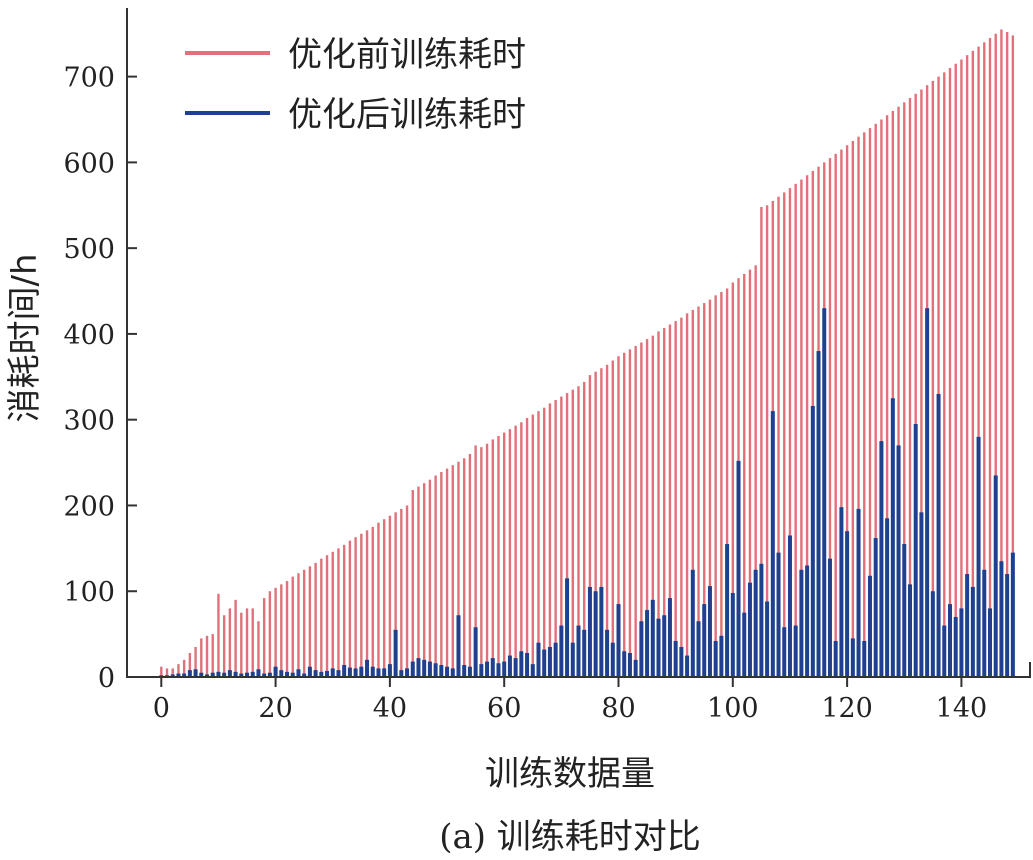 This screenshot has height=860, width=1033. I want to click on y-tick-label: 400, so click(89, 335).